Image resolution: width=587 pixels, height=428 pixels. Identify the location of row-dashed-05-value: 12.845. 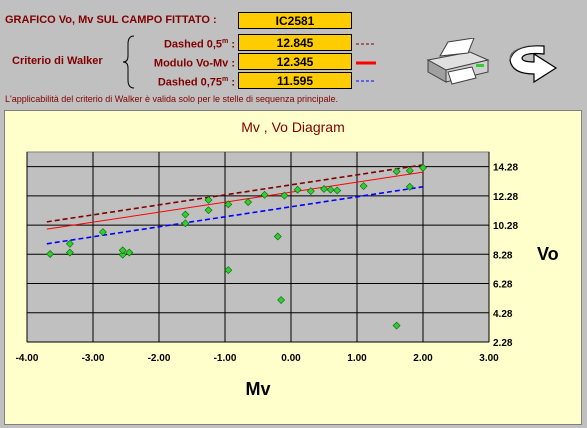
(295, 42).